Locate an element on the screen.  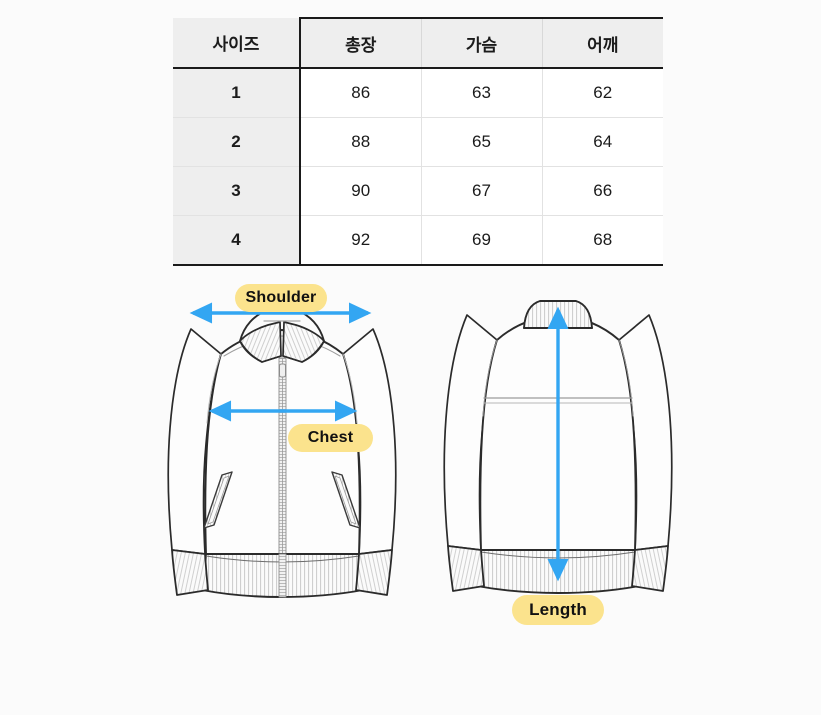
cell-size: 4 is located at coordinates (237, 240).